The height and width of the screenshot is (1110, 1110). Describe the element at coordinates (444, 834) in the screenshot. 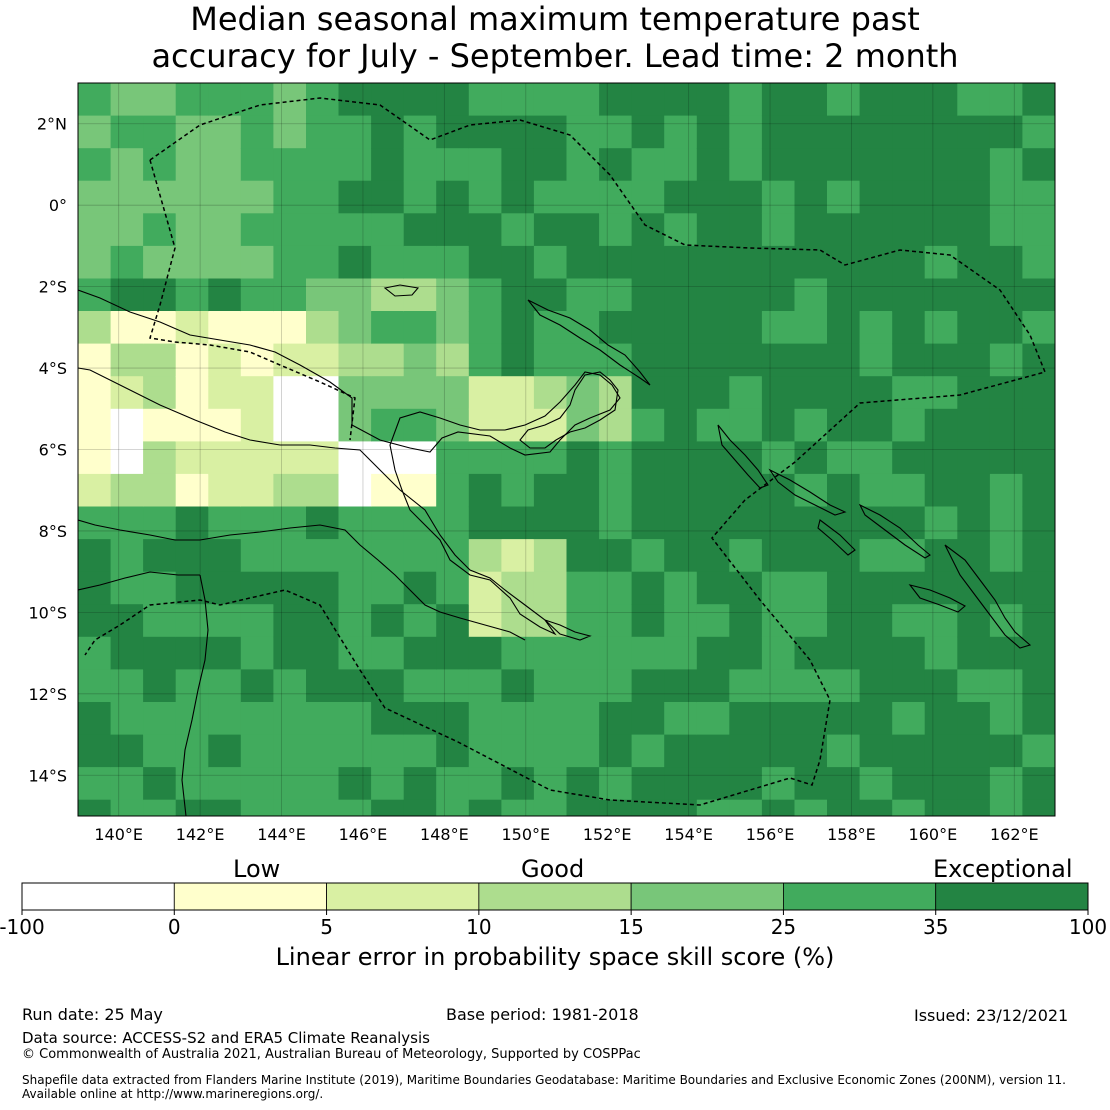

I see `longitude-tick-label: 148°E` at that location.